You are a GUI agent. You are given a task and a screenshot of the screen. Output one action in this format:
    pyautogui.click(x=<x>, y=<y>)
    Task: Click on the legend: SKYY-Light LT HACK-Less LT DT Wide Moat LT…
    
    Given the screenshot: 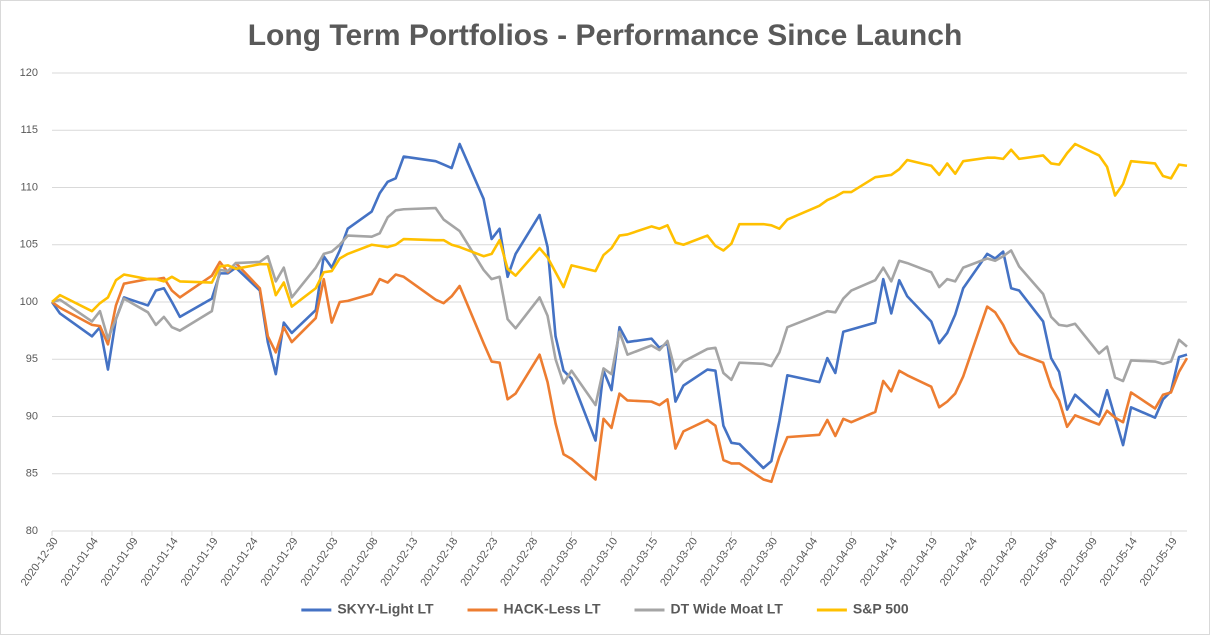 What is the action you would take?
    pyautogui.click(x=605, y=609)
    